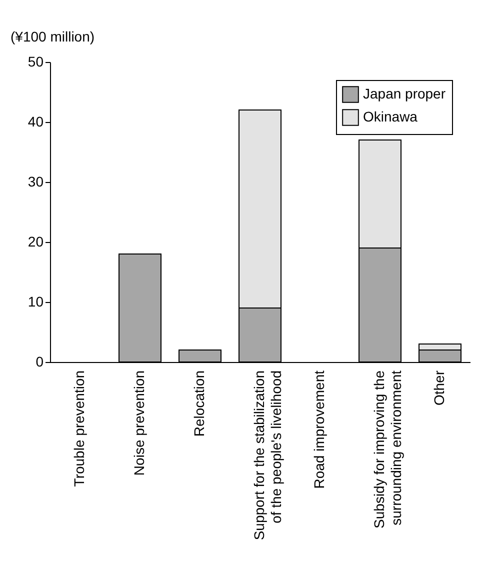 The width and height of the screenshot is (482, 562). Describe the element at coordinates (36, 122) in the screenshot. I see `y-tick-label: 40` at that location.